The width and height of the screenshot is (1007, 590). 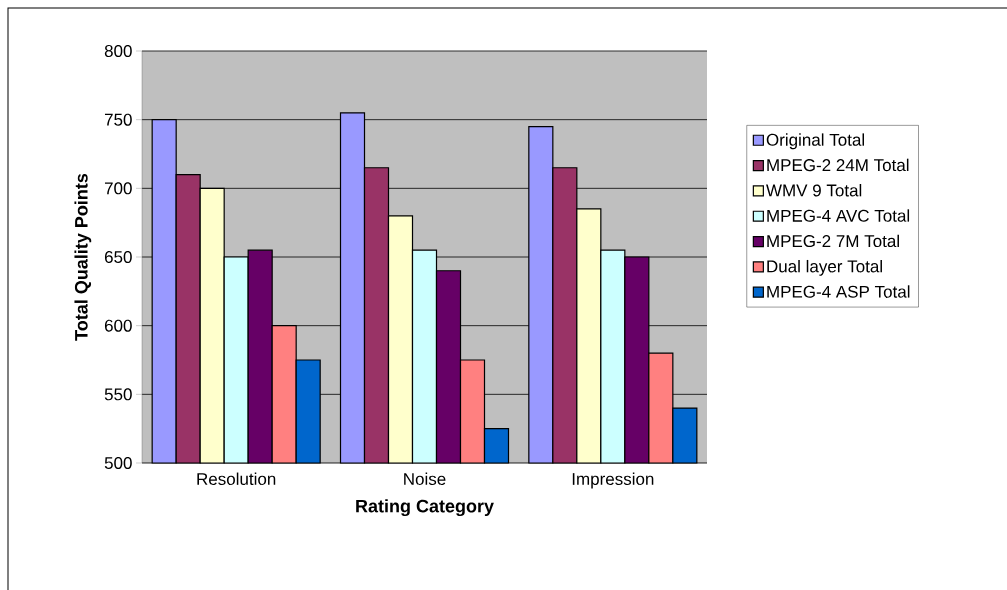 I want to click on legend-label: MPEG-2 7M Total, so click(x=833, y=241).